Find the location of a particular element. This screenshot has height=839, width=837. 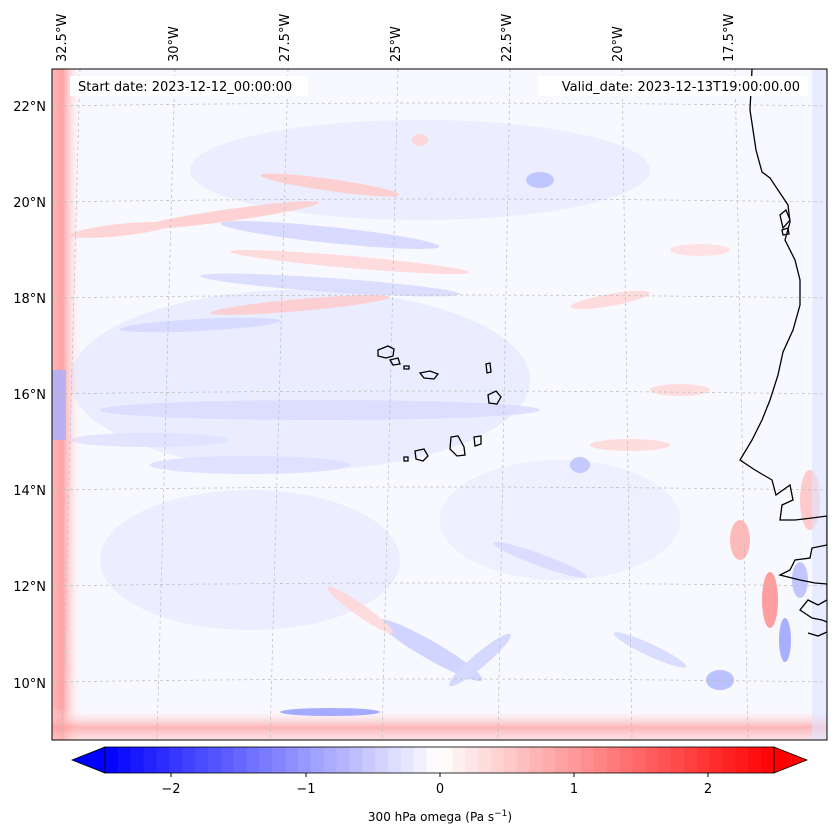

colorbar: −2 −1 0 1 2 300 hPa omega (Pa s−1) is located at coordinates (439, 785).